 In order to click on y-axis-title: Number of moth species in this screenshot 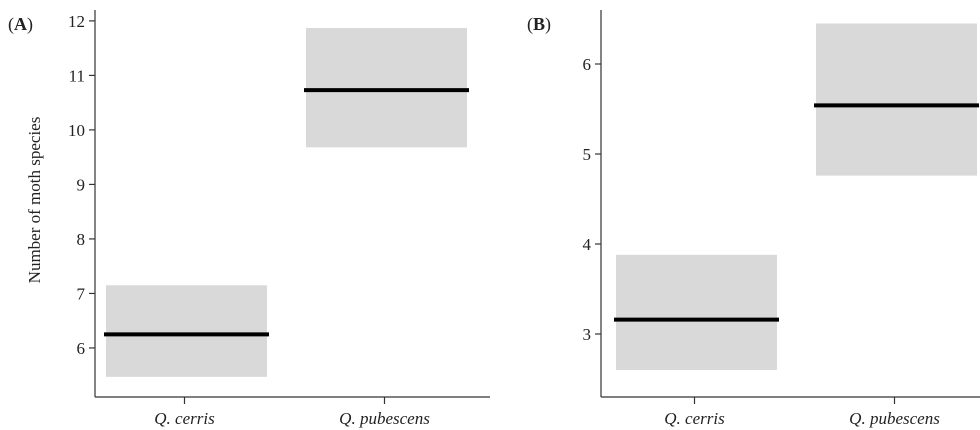, I will do `click(34, 200)`.